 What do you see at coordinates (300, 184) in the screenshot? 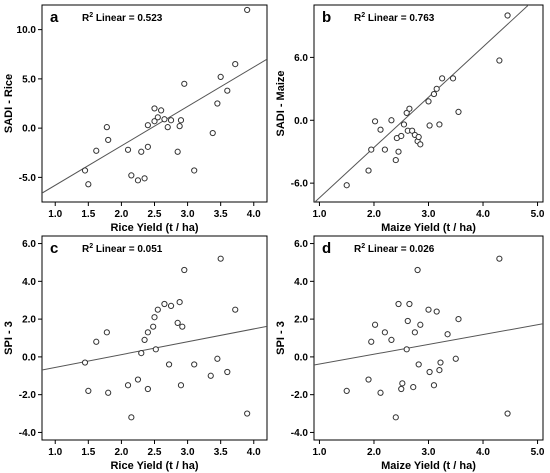
I see `y-tick-label: -6.0` at bounding box center [300, 184].